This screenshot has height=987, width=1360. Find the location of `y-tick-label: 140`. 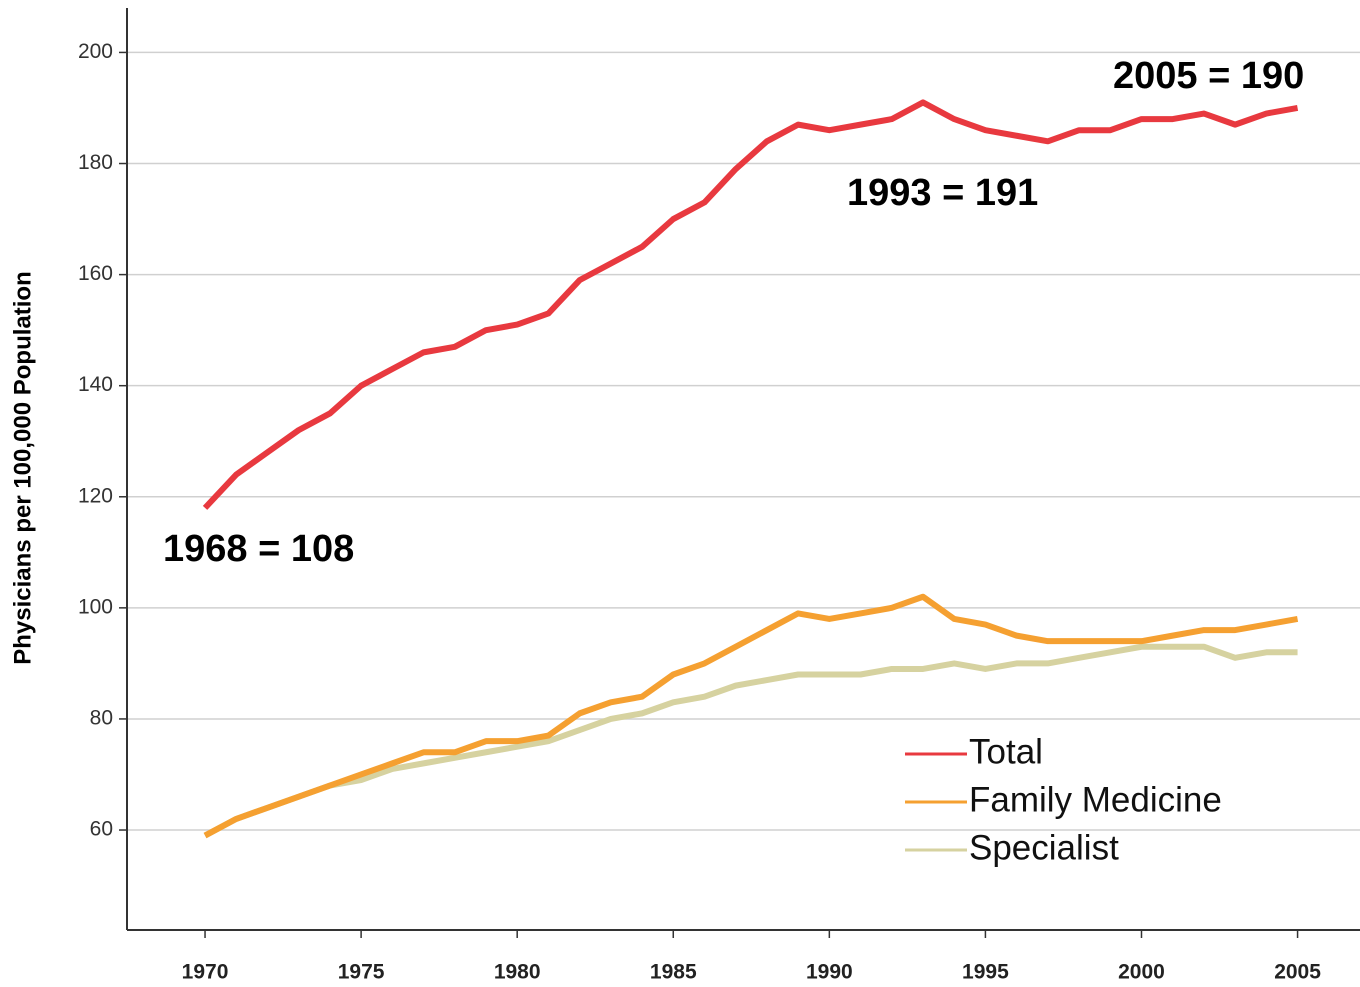

y-tick-label: 140 is located at coordinates (95, 384).